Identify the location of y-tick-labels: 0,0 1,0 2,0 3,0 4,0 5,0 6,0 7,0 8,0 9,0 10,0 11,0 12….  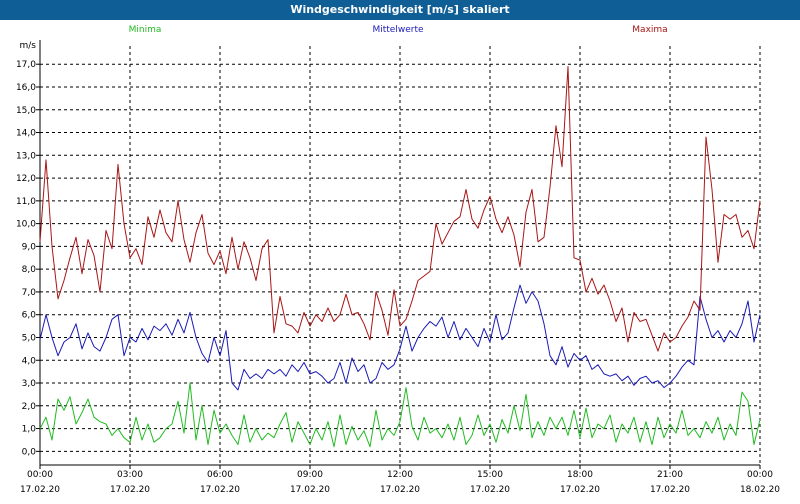
(26, 258).